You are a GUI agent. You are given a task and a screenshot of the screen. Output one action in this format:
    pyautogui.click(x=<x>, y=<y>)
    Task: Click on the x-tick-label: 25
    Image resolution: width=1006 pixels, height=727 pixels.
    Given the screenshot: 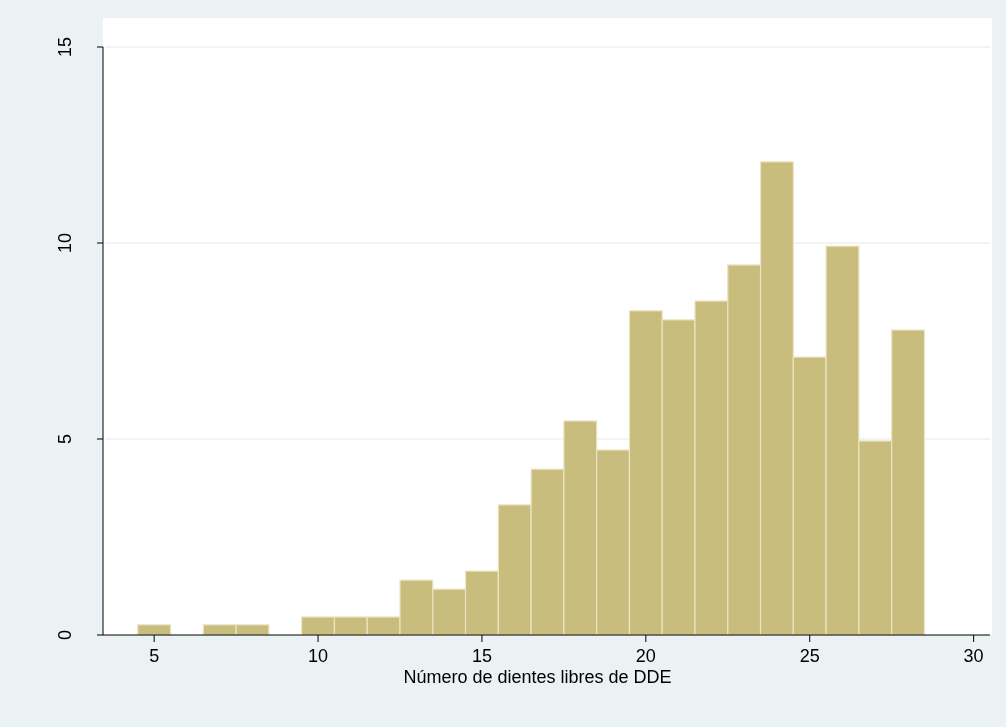 What is the action you would take?
    pyautogui.click(x=809, y=656)
    